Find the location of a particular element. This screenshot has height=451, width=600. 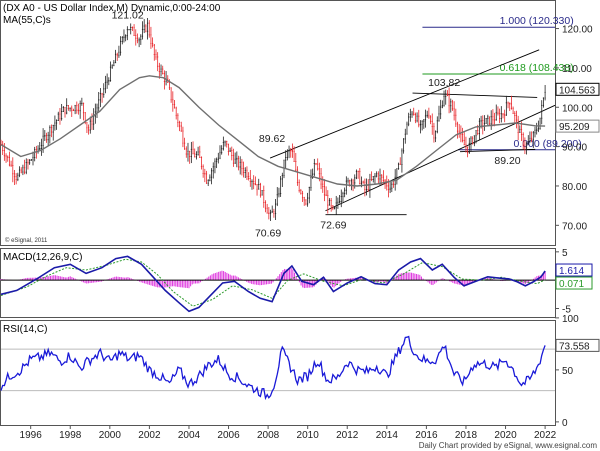

macd-panel-title: MACD(12,26,9,C) is located at coordinates (42, 257).